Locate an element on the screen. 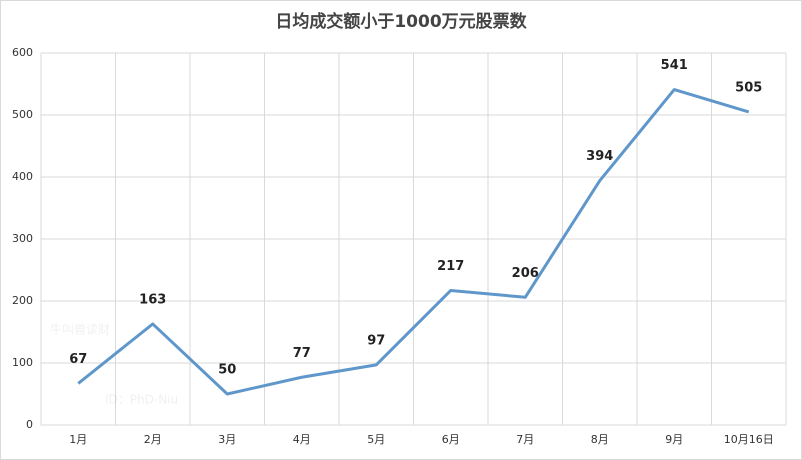 This screenshot has height=460, width=802. x-tick-label: 10月16日 is located at coordinates (749, 439).